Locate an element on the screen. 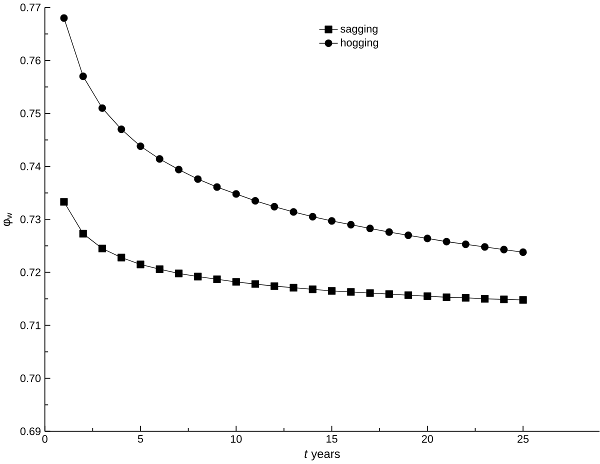 This screenshot has width=600, height=464. legend-label: sagging is located at coordinates (359, 29).